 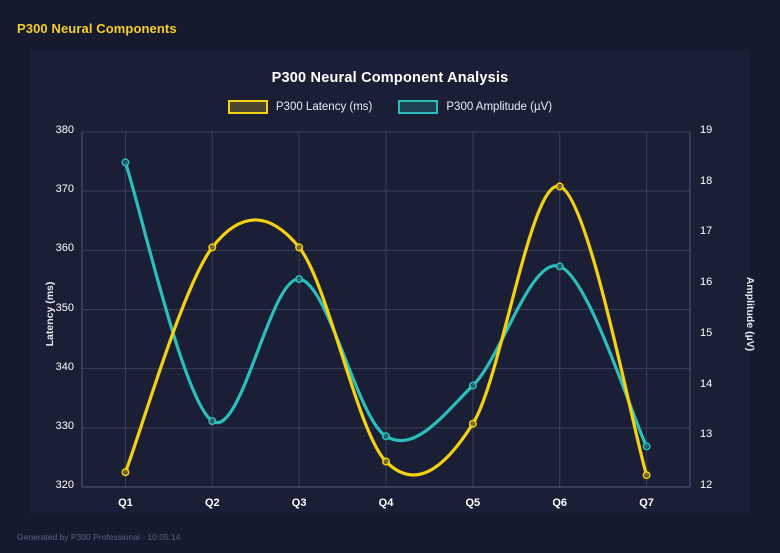 I want to click on chart-legend: P300 Latency (ms) P300 Amplitude (µV), so click(x=390, y=107).